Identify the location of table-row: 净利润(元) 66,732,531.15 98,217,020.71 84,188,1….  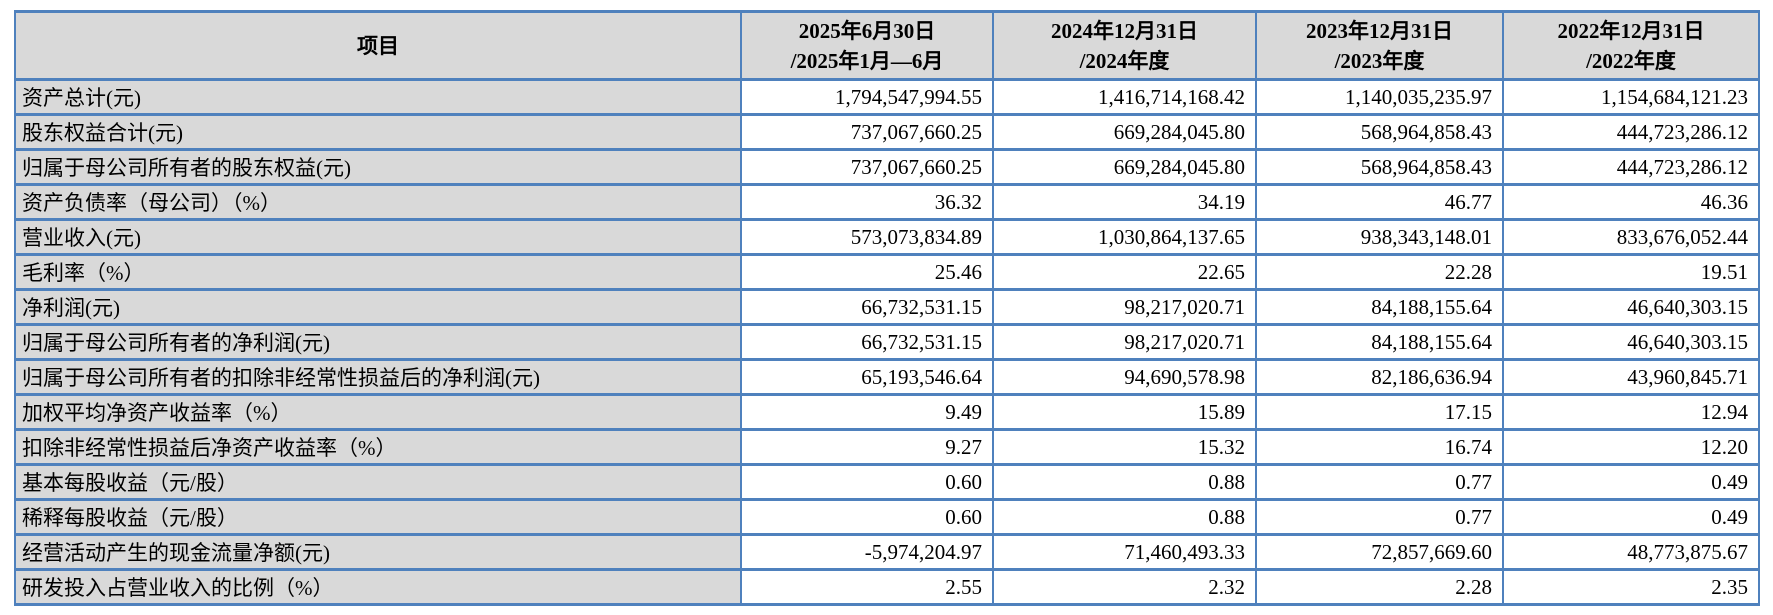
(887, 307).